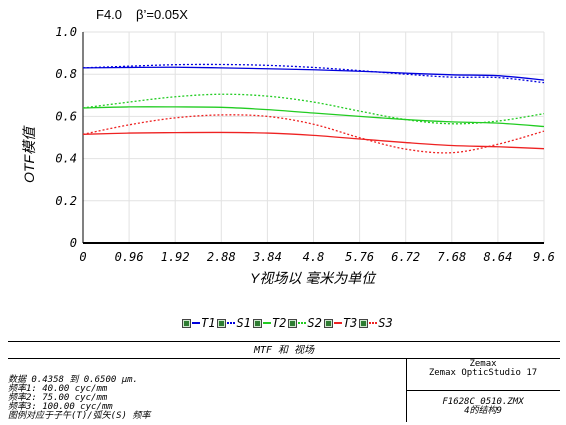 This screenshot has height=425, width=566. What do you see at coordinates (497, 257) in the screenshot?
I see `x-tick-label: 8.64` at bounding box center [497, 257].